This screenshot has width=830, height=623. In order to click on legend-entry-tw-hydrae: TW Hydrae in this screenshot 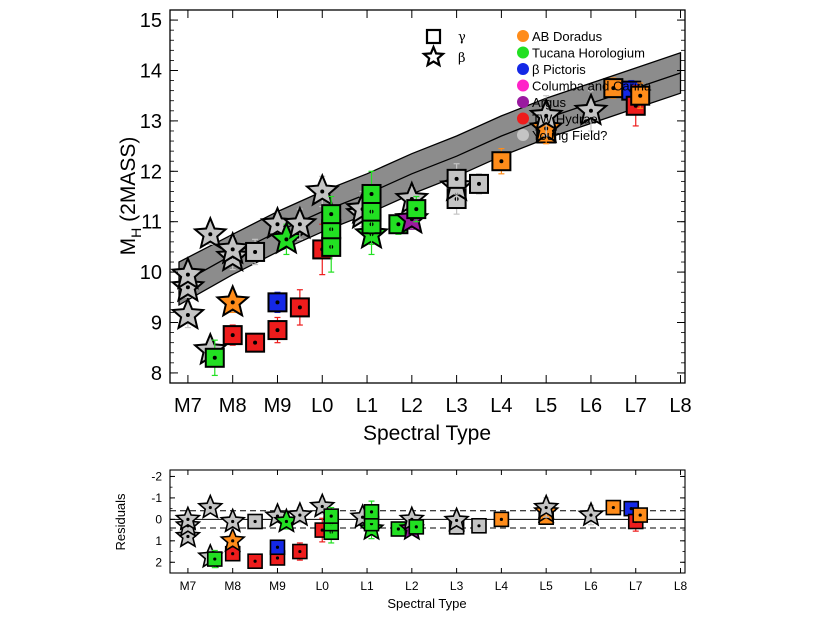, I will do `click(557, 119)`.